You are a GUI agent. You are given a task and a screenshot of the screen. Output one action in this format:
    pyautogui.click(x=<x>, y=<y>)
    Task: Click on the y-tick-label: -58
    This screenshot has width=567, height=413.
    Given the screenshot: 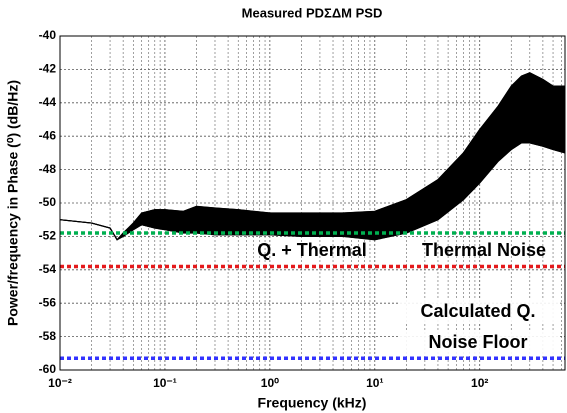 What is the action you would take?
    pyautogui.click(x=48, y=336)
    